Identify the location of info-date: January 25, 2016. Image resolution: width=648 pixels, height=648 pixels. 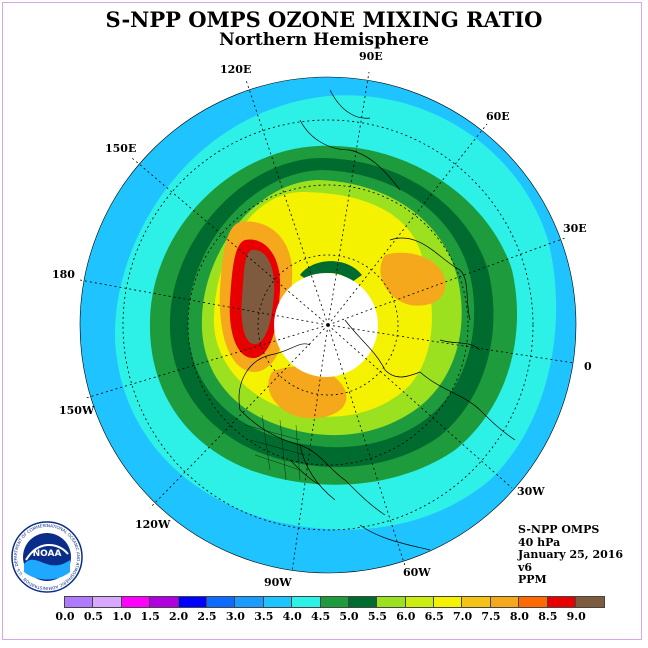
(571, 554).